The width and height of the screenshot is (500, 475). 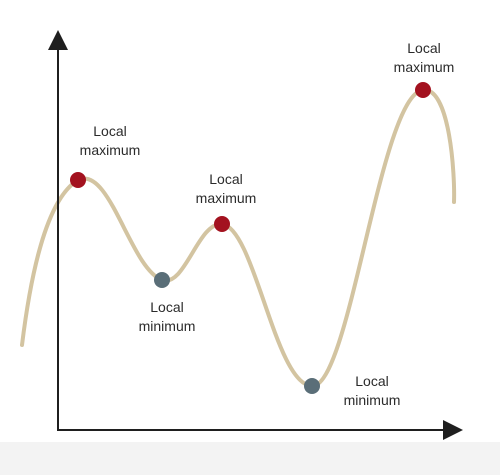 What do you see at coordinates (250, 458) in the screenshot?
I see `bottom-band` at bounding box center [250, 458].